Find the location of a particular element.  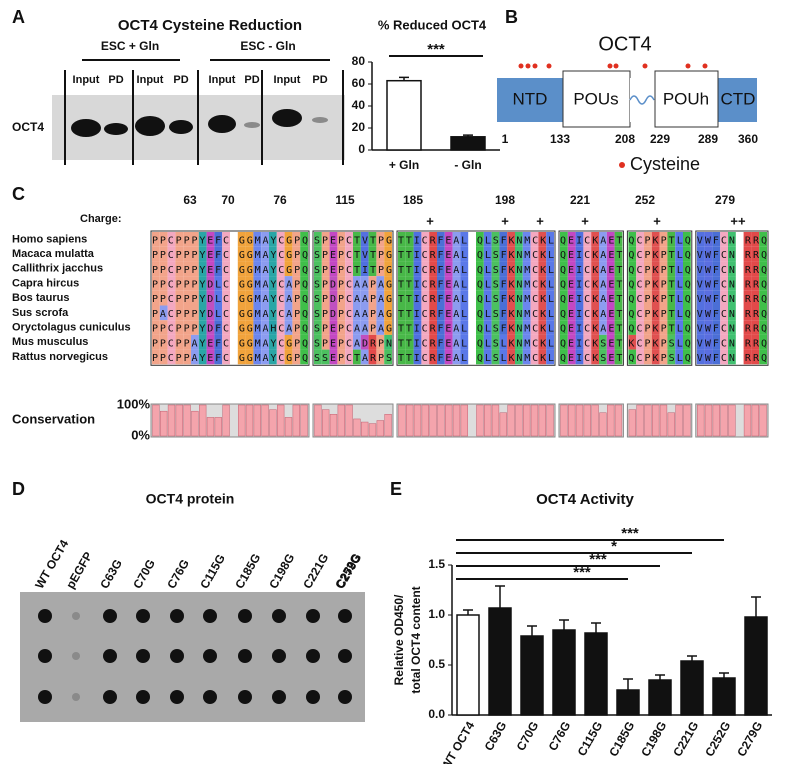

error-bar is located at coordinates (468, 135).